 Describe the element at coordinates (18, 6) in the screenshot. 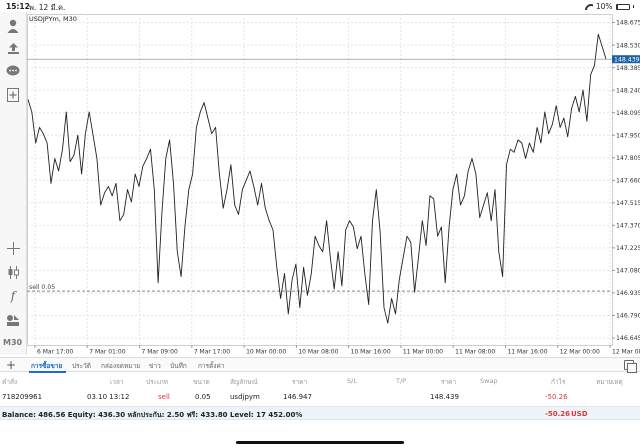

I see `status-time: 15:12` at that location.